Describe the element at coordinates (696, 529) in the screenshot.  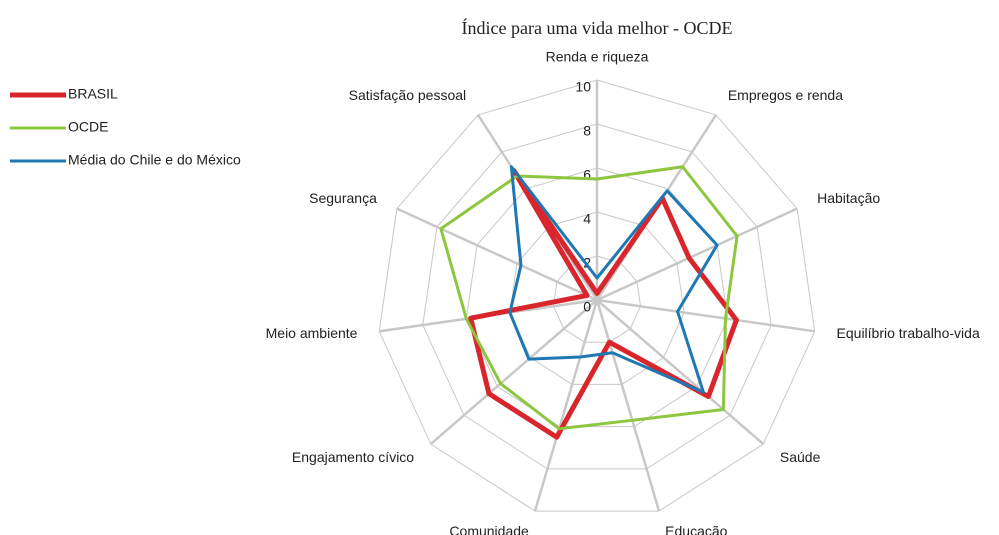
I see `axis-label: Educação` at that location.